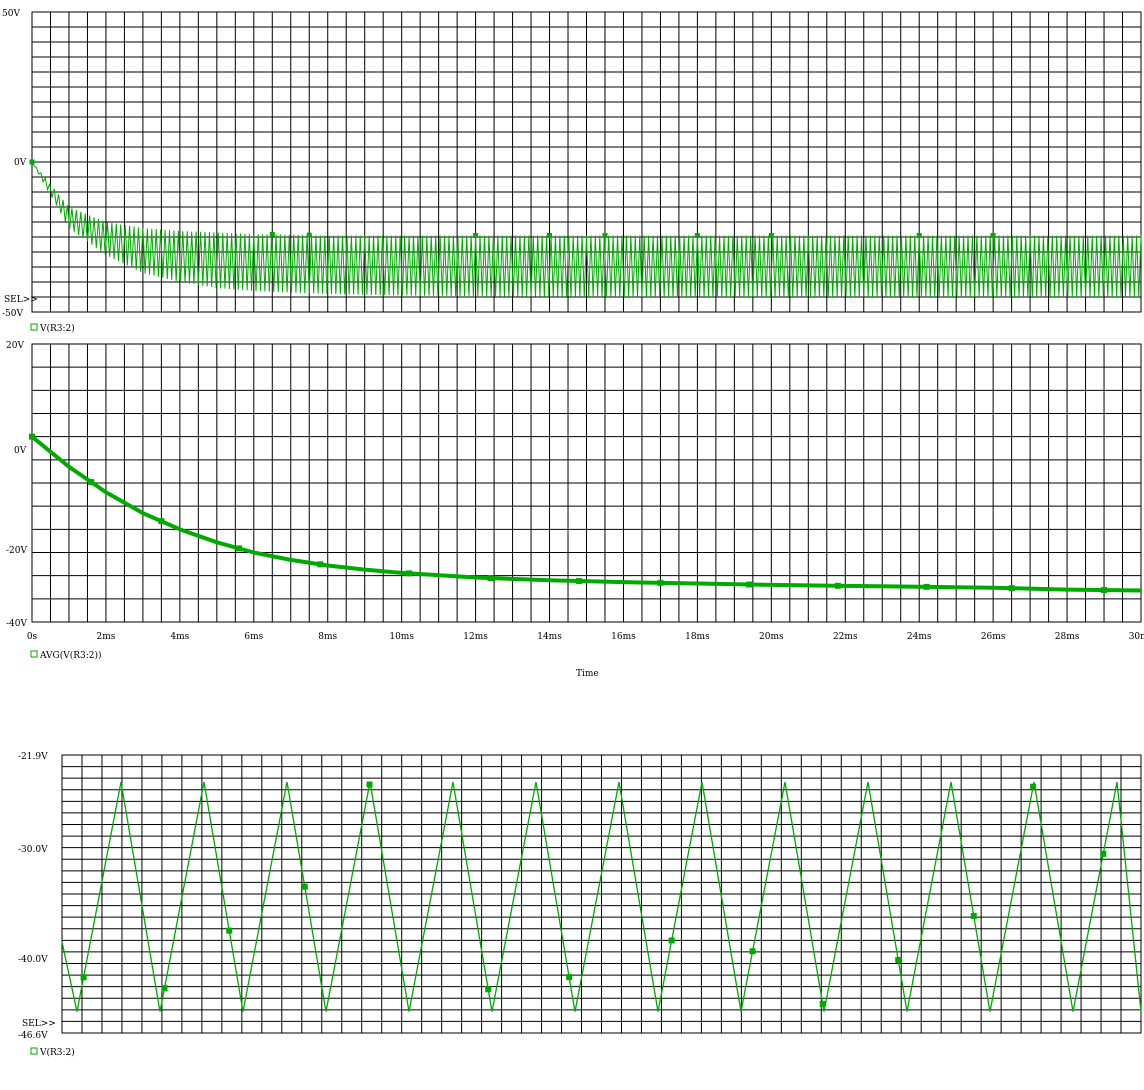 Image resolution: width=1144 pixels, height=1090 pixels. I want to click on mid-x-tick-label: 30ms, so click(1136, 637).